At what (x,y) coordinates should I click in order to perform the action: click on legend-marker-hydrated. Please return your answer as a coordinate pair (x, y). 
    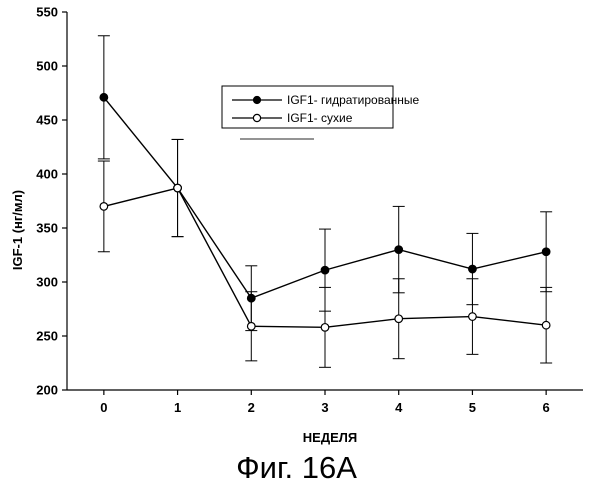
    Looking at the image, I should click on (256, 99).